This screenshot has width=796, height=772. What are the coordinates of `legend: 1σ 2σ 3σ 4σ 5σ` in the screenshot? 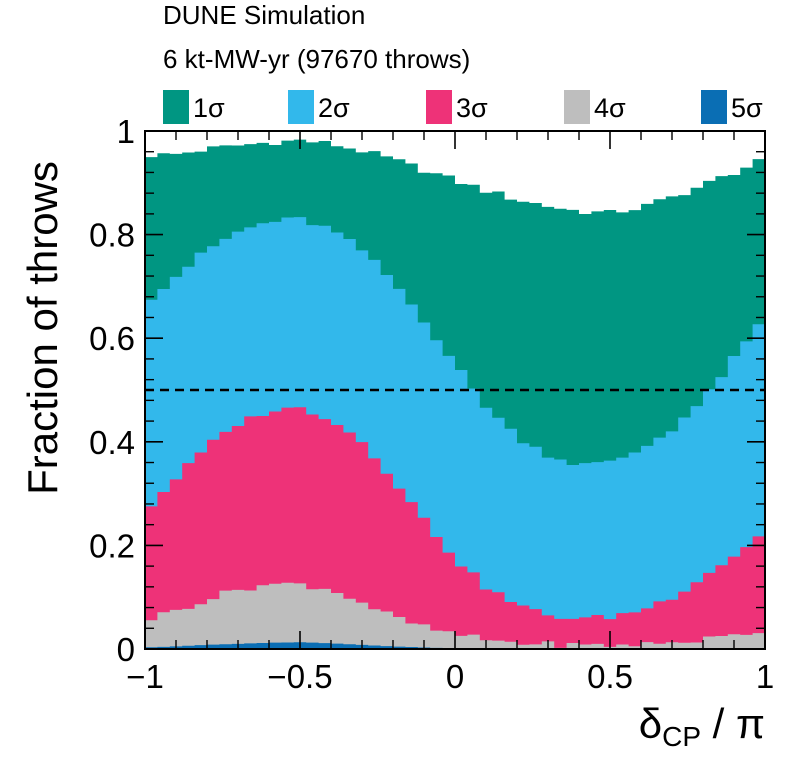 It's located at (463, 107).